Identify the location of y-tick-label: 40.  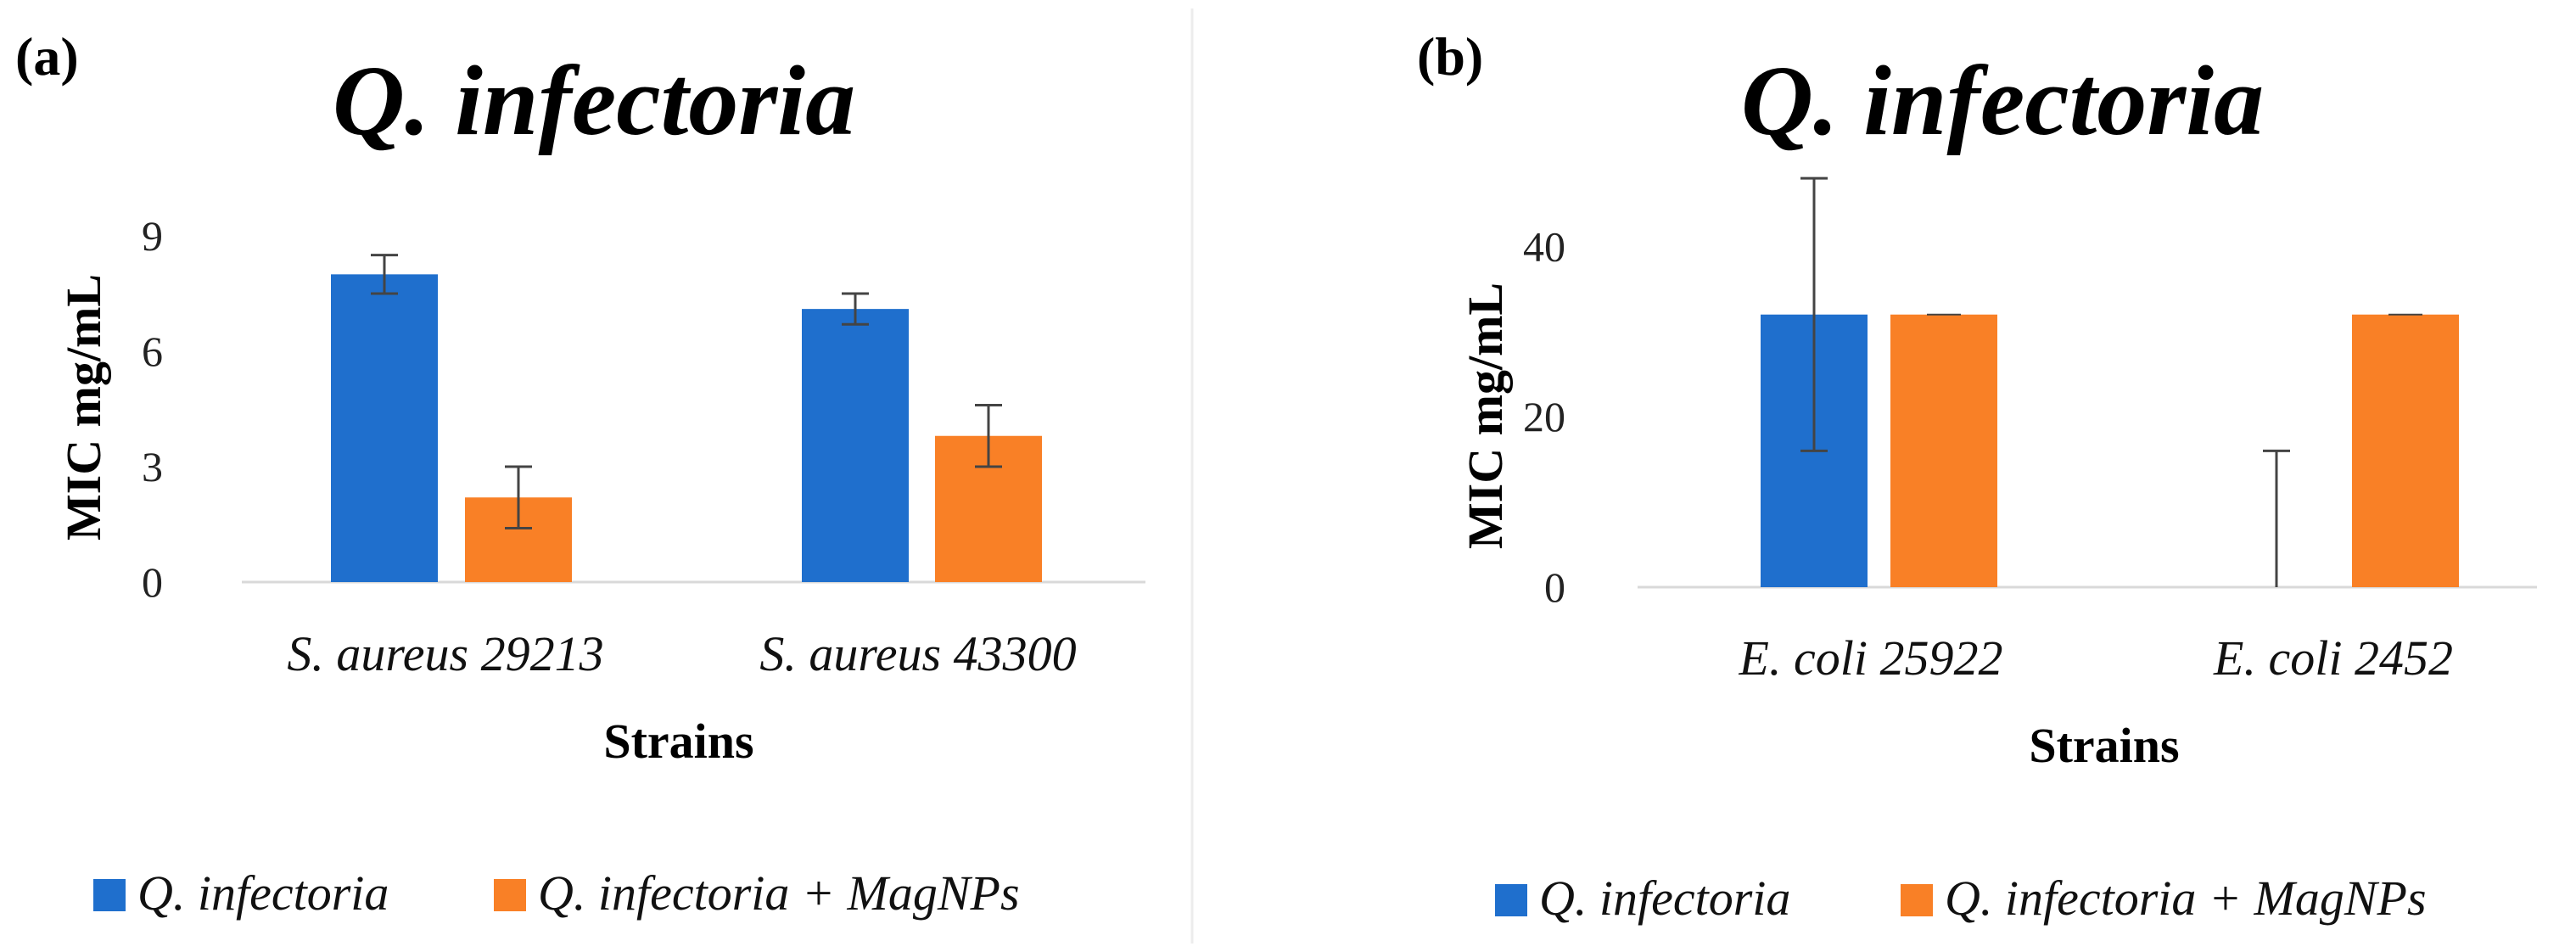
(1544, 246).